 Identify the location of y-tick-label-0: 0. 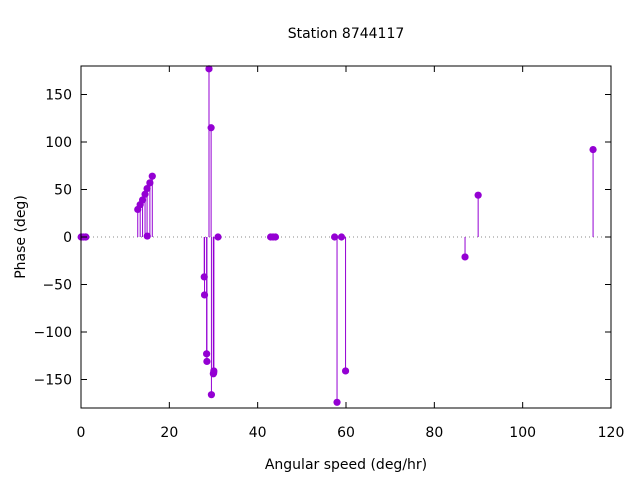
(67, 238).